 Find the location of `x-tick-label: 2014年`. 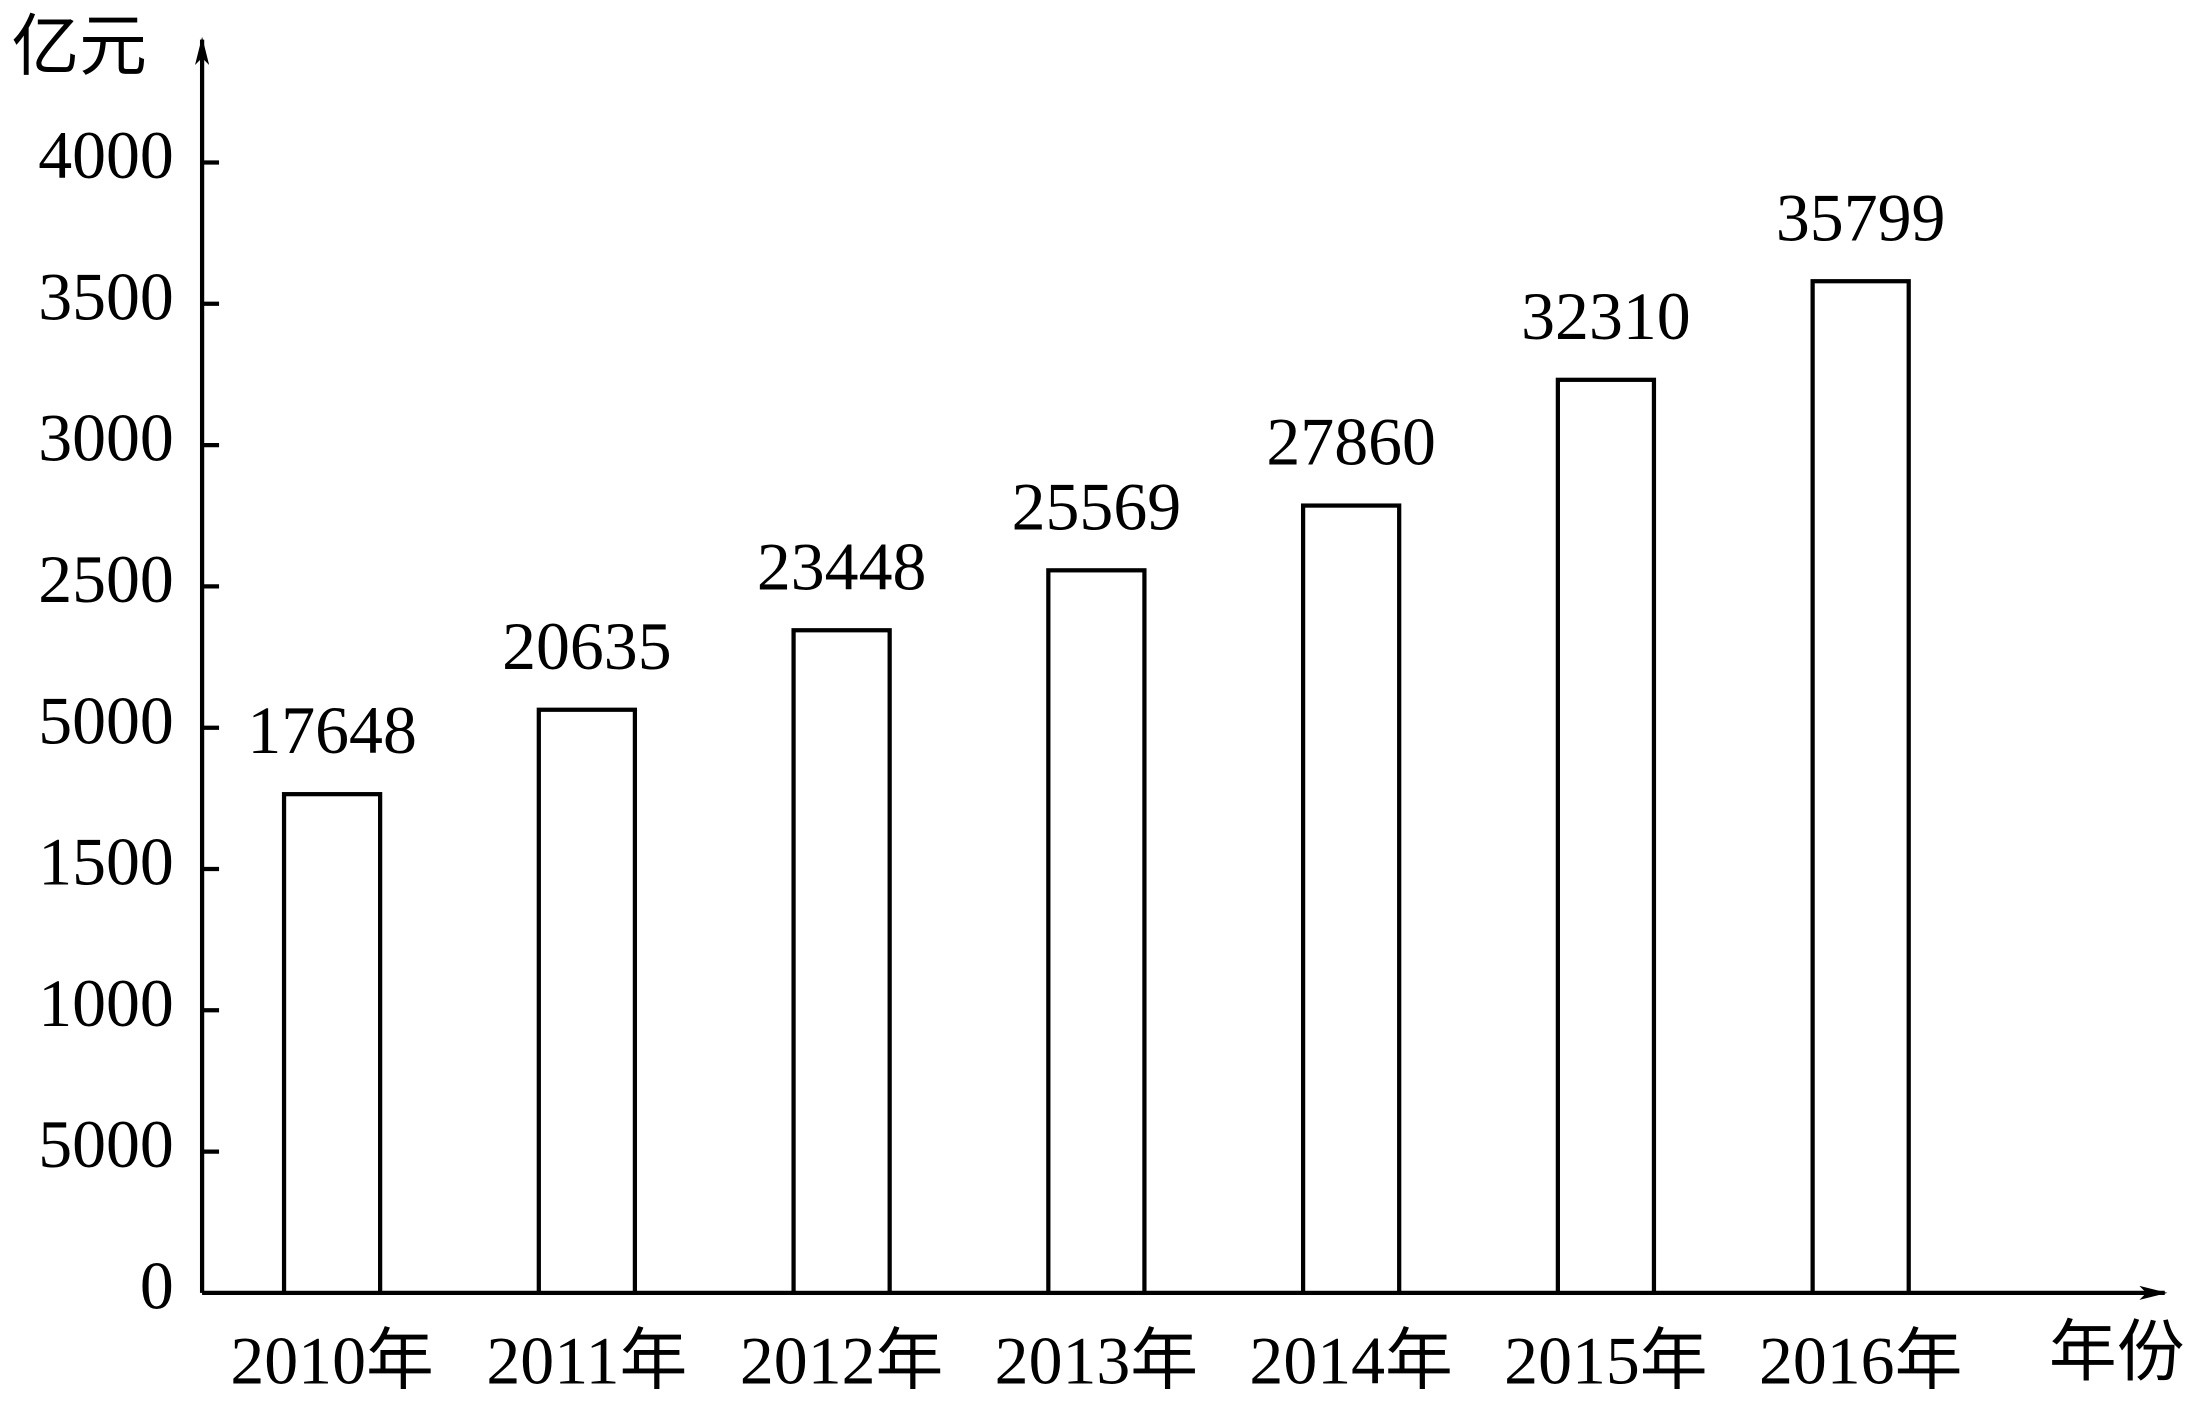

x-tick-label: 2014年 is located at coordinates (1350, 1360).